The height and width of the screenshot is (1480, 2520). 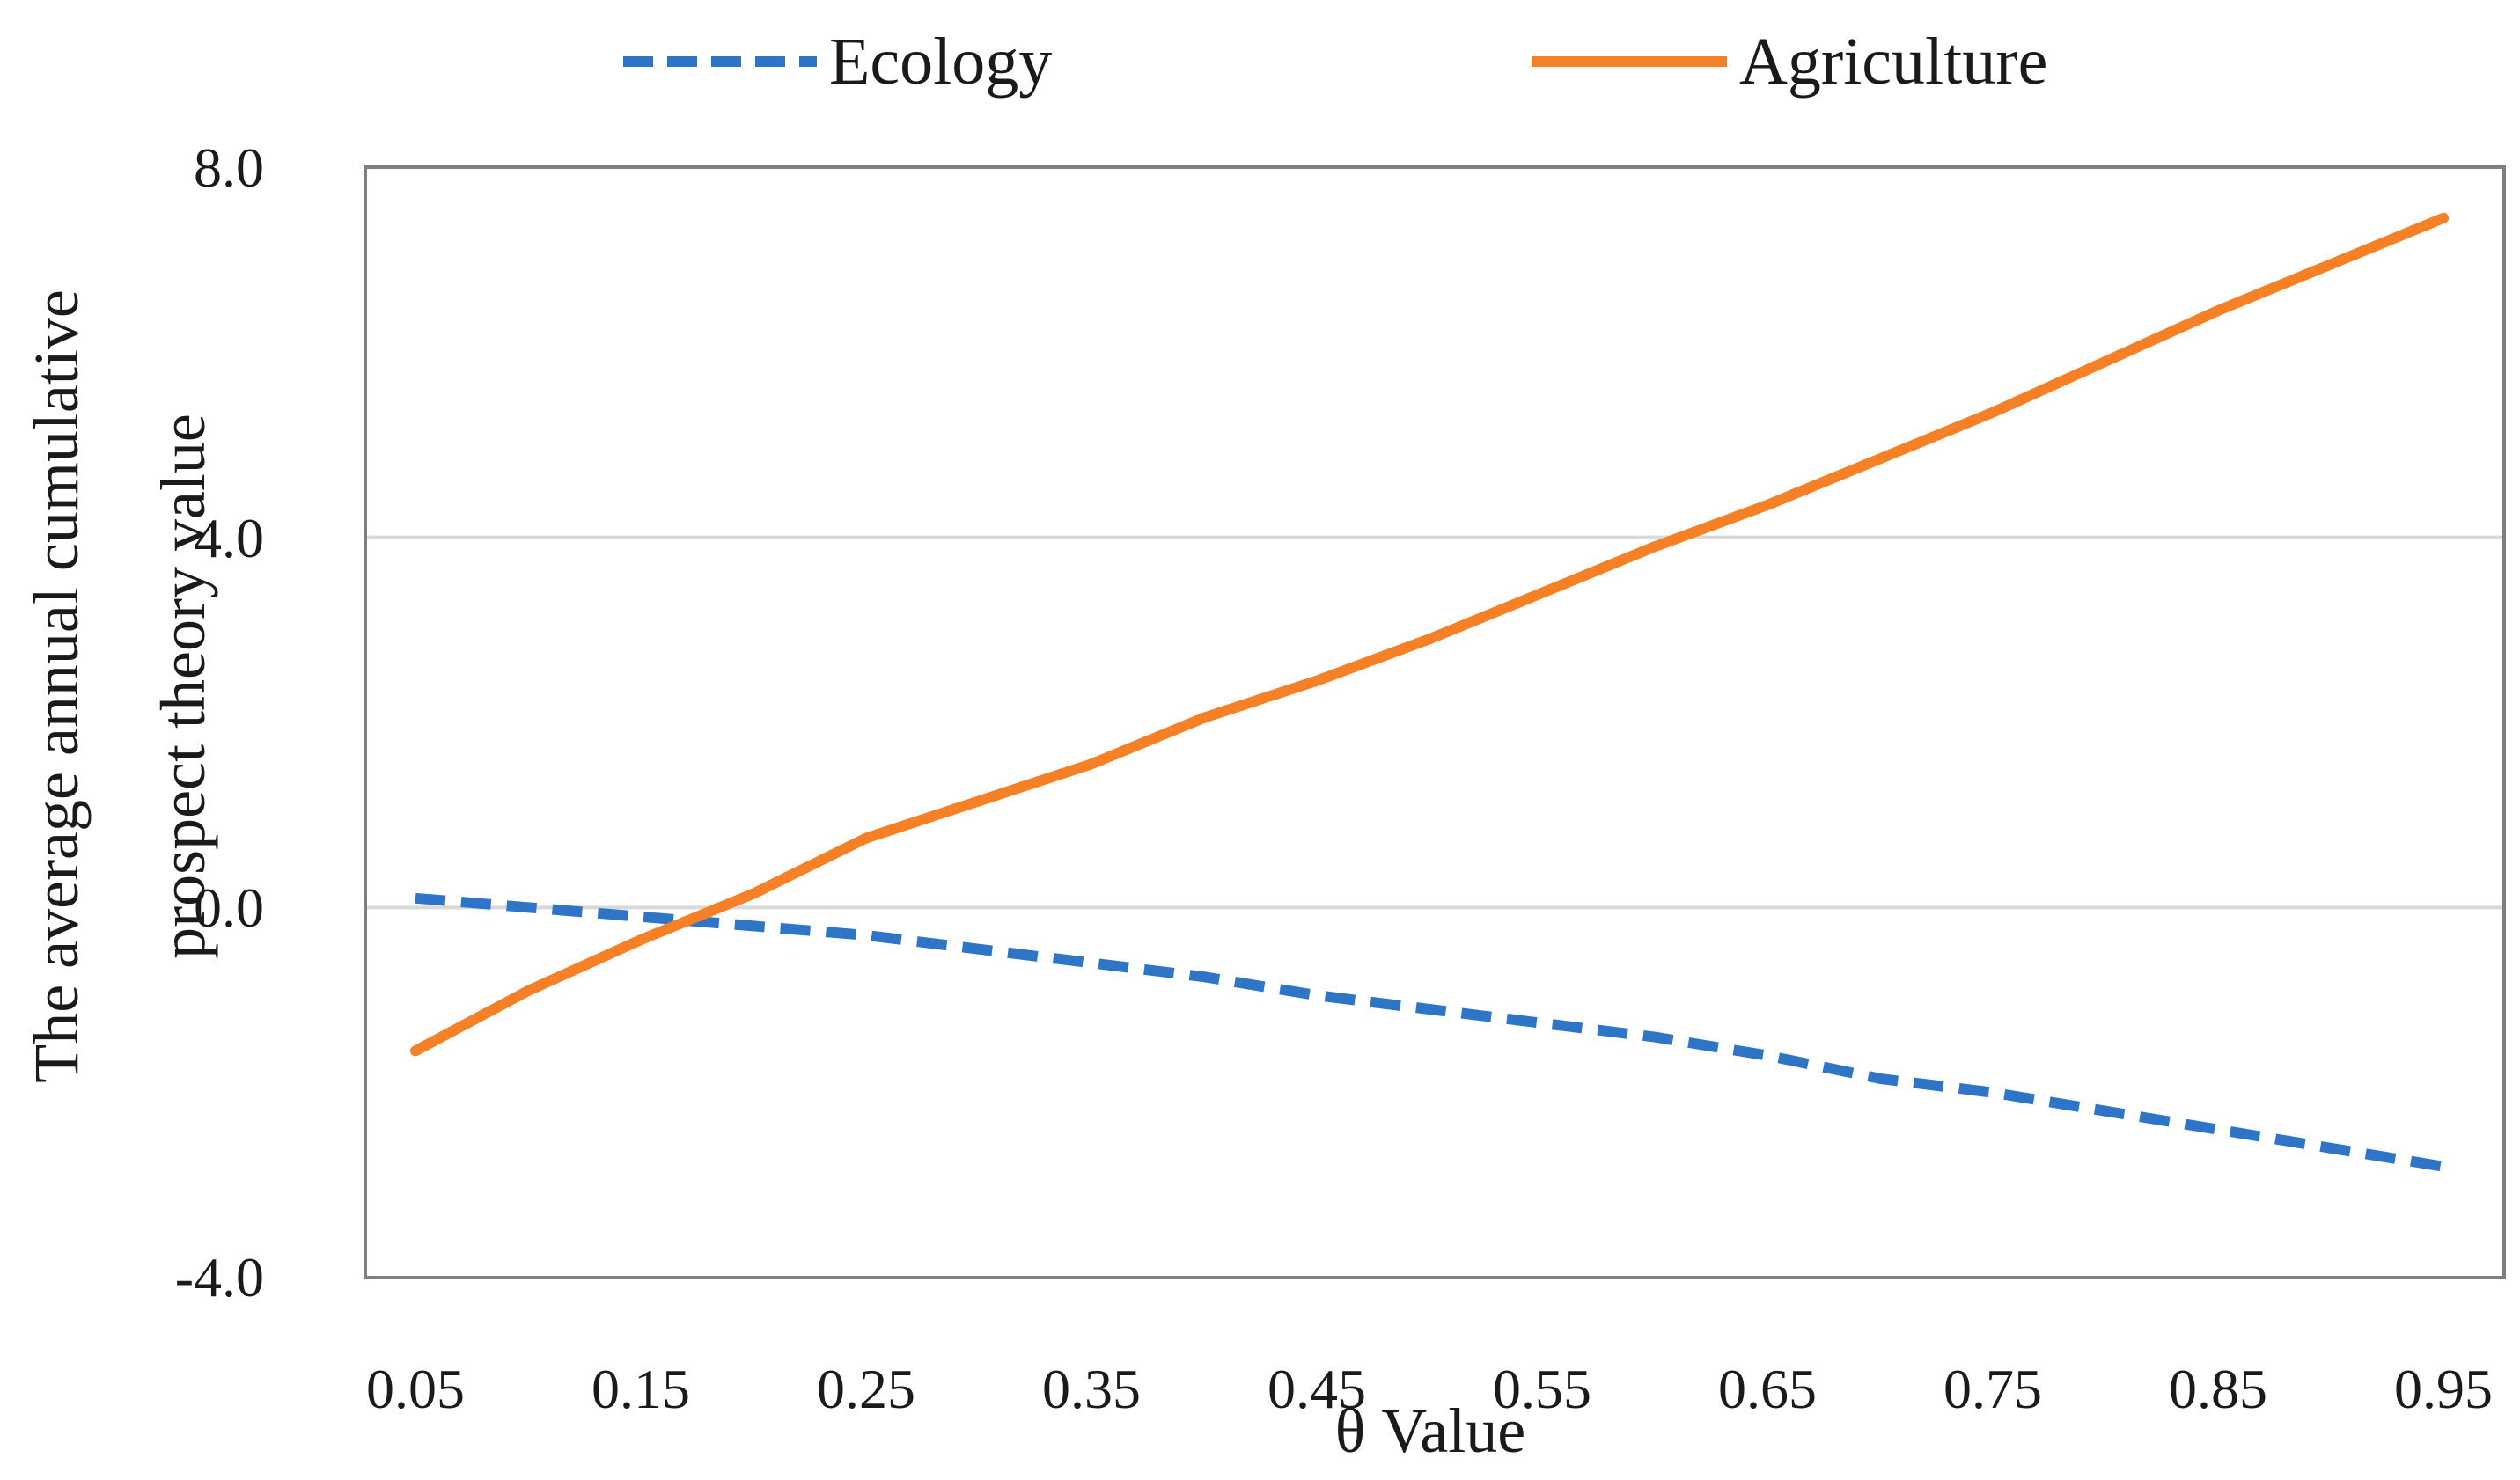 I want to click on x-tick-label: 0.45, so click(x=1316, y=1389).